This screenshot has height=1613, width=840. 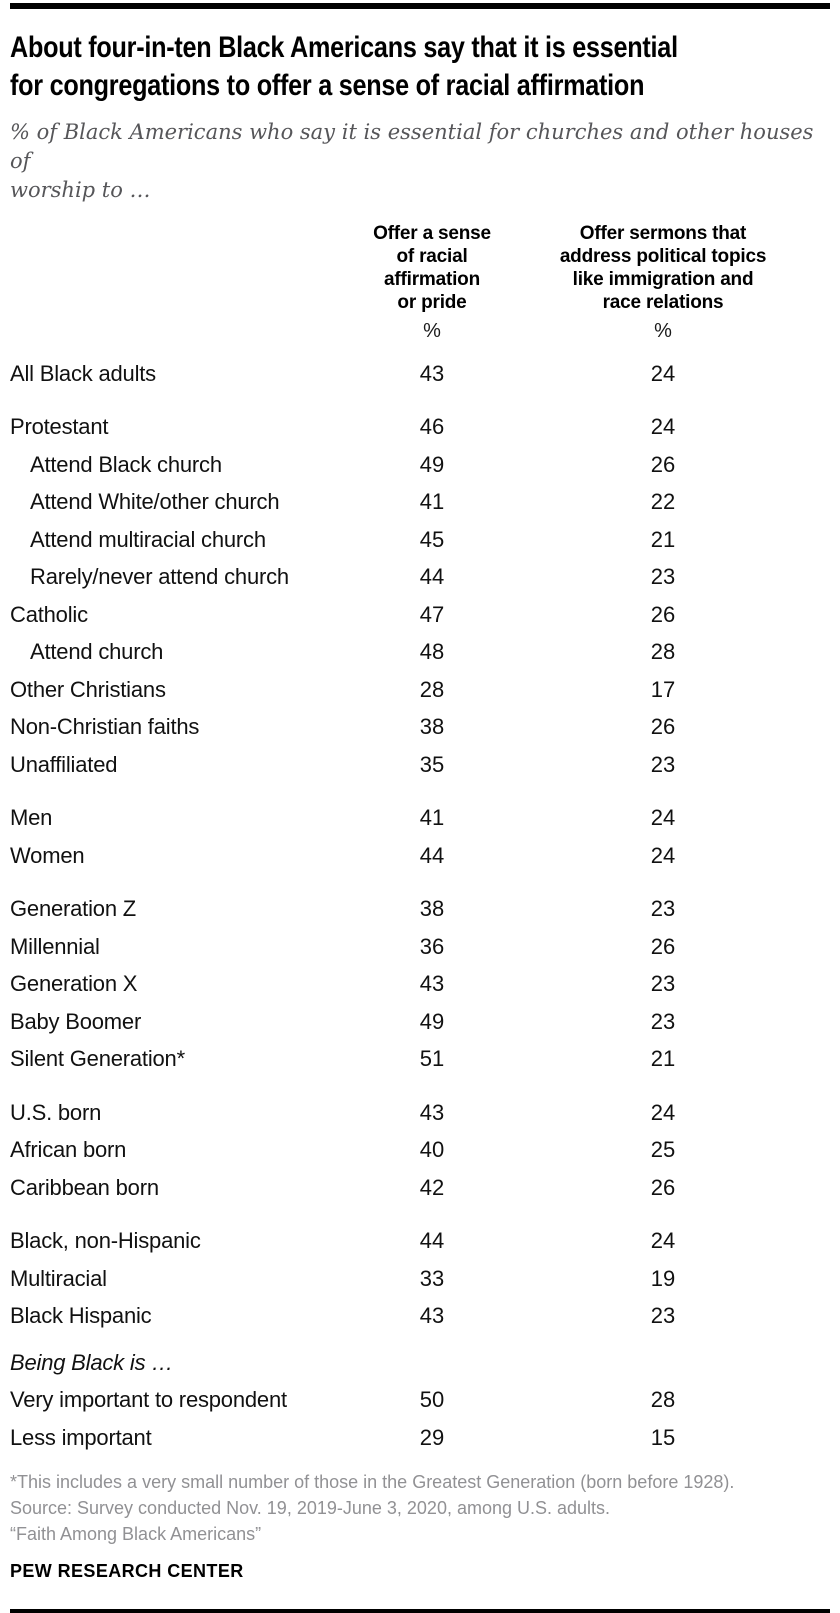 I want to click on row-label: Attend multiracial church, so click(x=148, y=539).